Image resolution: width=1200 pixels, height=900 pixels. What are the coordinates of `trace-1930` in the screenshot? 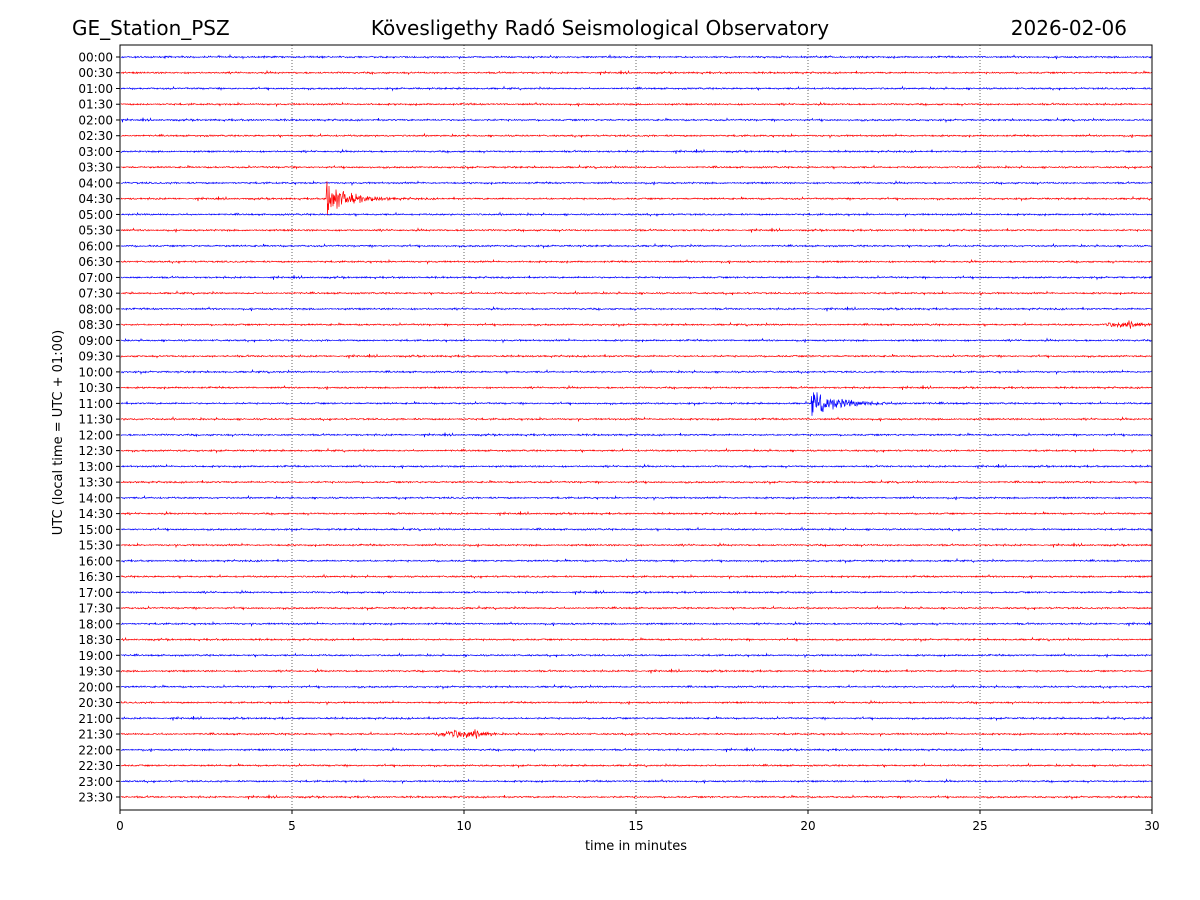 It's located at (636, 671).